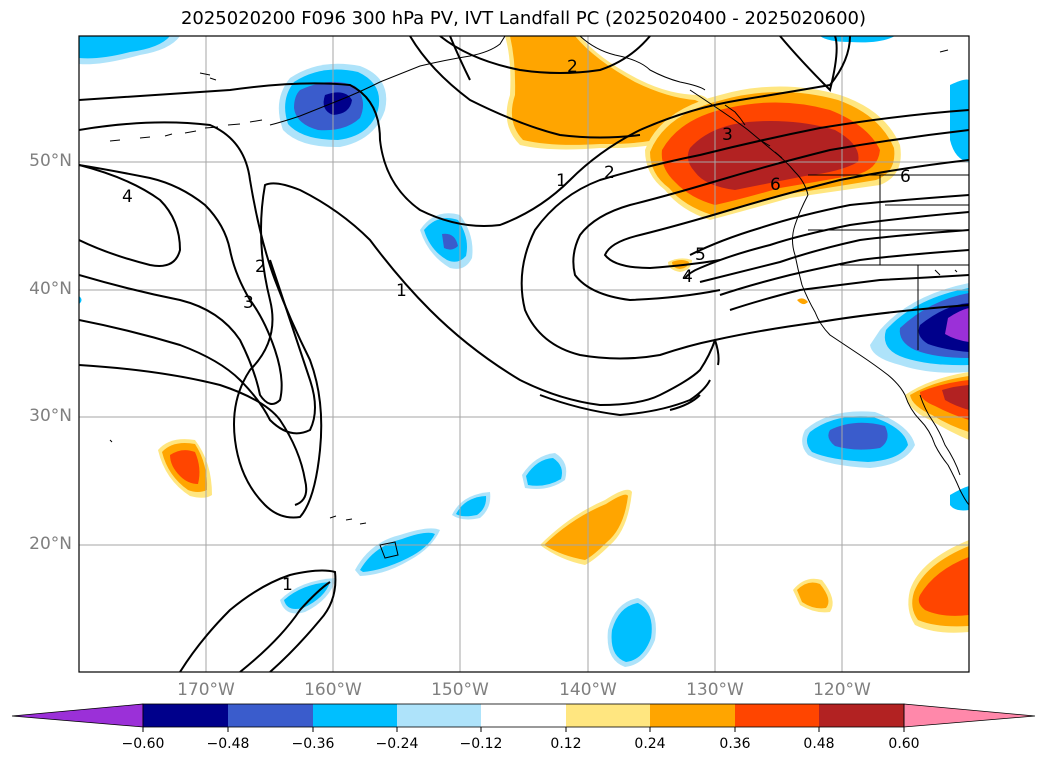 The image size is (1047, 765). Describe the element at coordinates (904, 744) in the screenshot. I see `colorbar-tick-label: 0.60` at that location.